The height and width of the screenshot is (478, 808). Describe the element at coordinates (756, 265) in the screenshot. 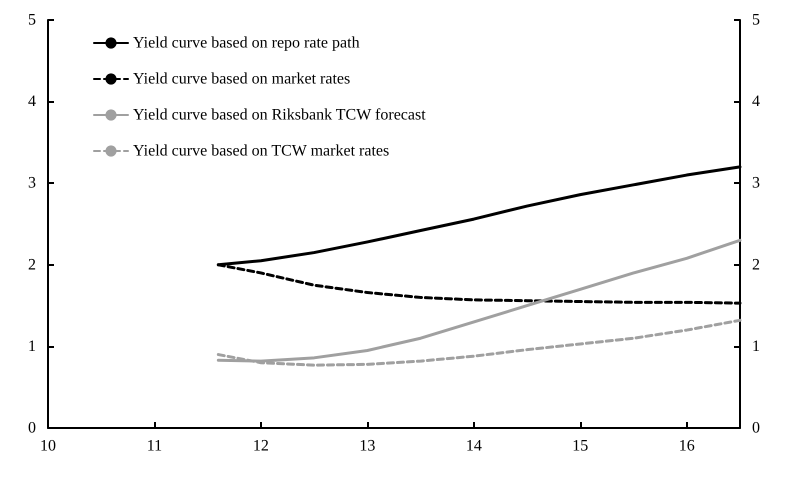

I see `y2-tick-label: 2` at that location.